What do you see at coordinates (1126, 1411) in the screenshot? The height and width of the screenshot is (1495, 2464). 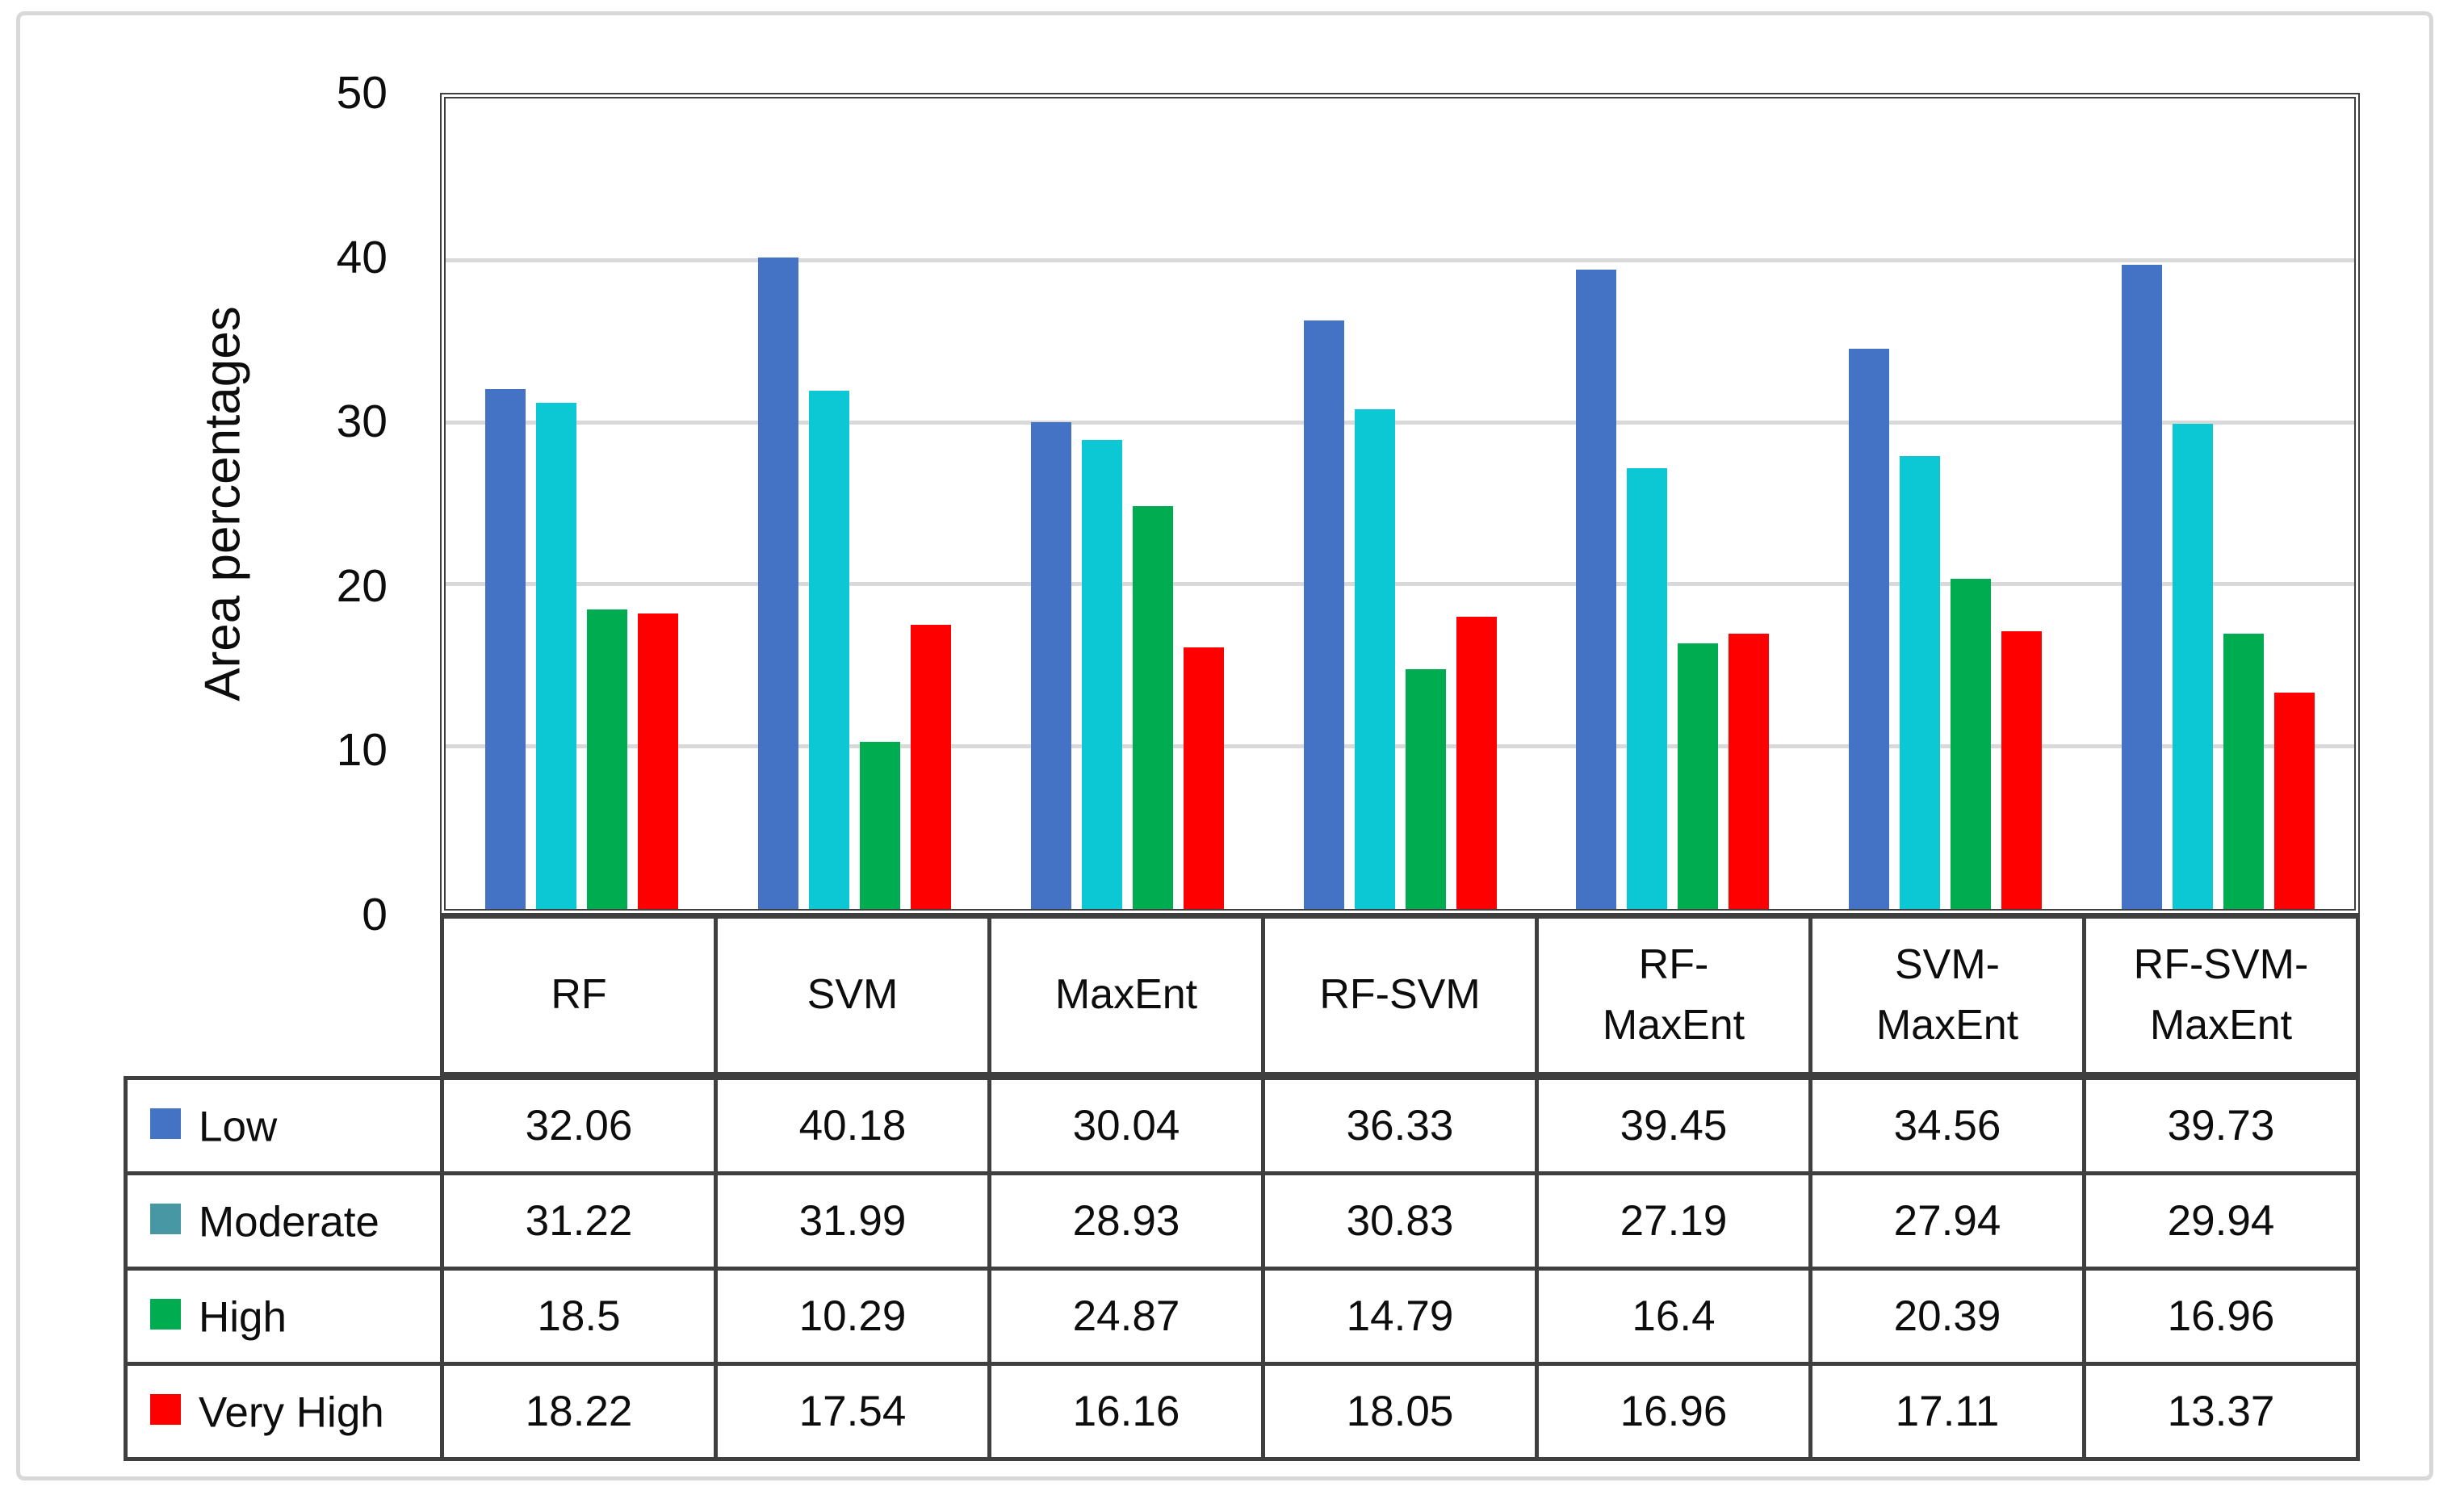 I see `value-cell: 16.16` at bounding box center [1126, 1411].